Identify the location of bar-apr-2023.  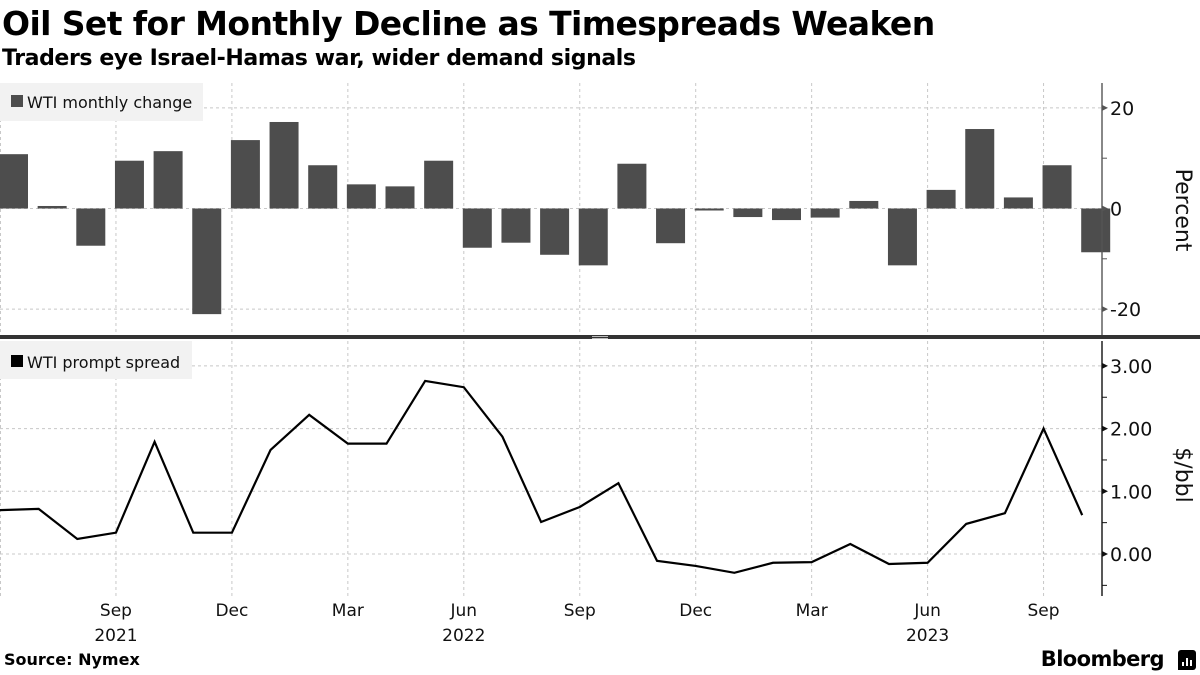
(864, 204).